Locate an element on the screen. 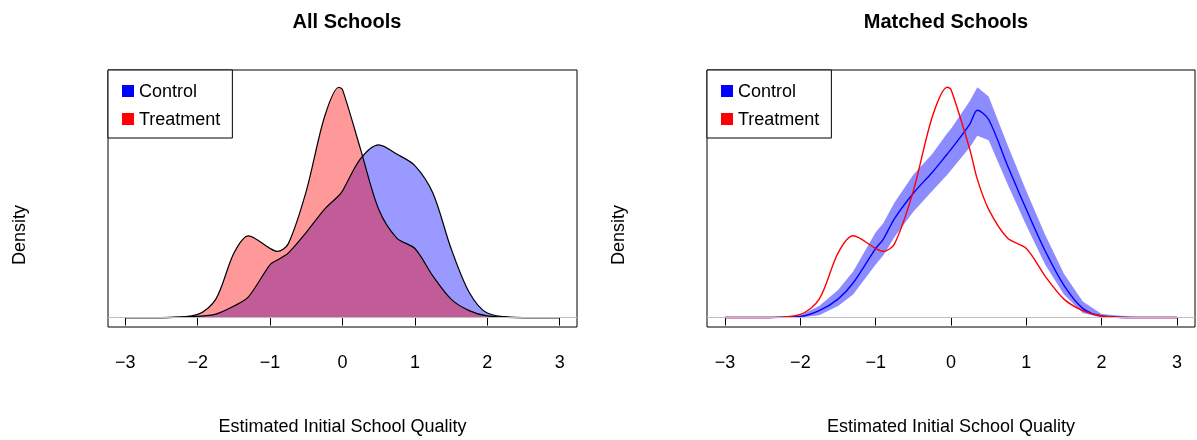 The height and width of the screenshot is (440, 1197). chart-title: Matched Schools is located at coordinates (946, 21).